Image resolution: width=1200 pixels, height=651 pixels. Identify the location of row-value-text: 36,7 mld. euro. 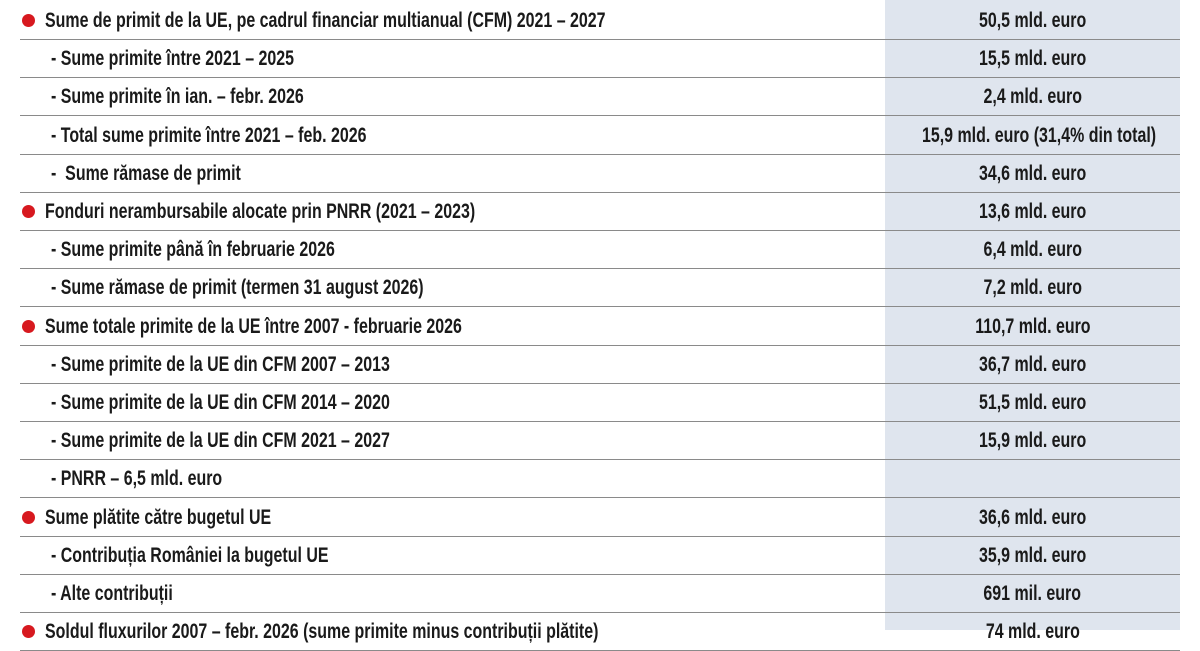
(1032, 364).